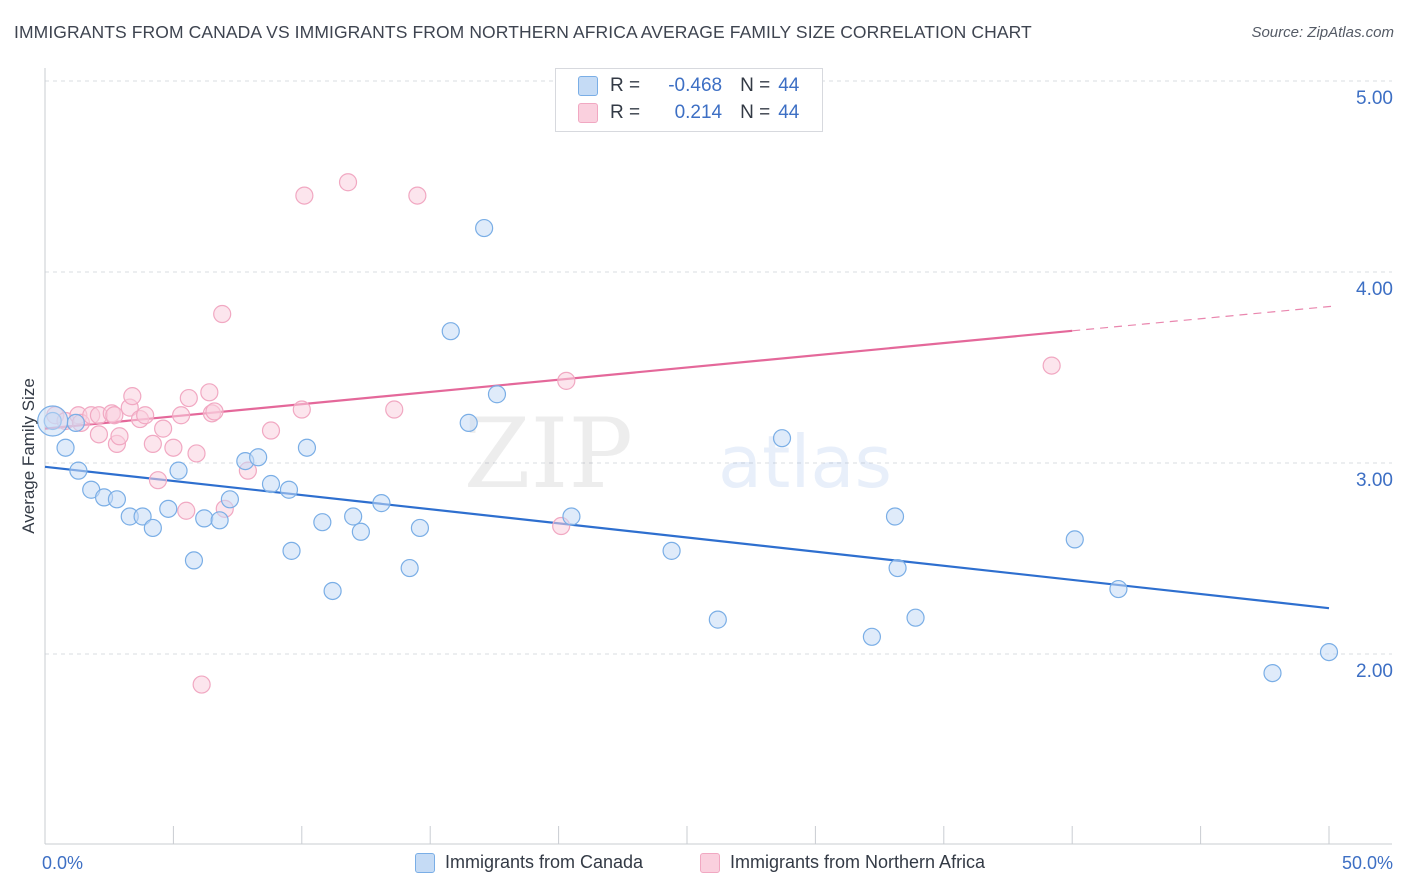 This screenshot has height=892, width=1406. Describe the element at coordinates (755, 85) in the screenshot. I see `canada-n-label: N =` at that location.